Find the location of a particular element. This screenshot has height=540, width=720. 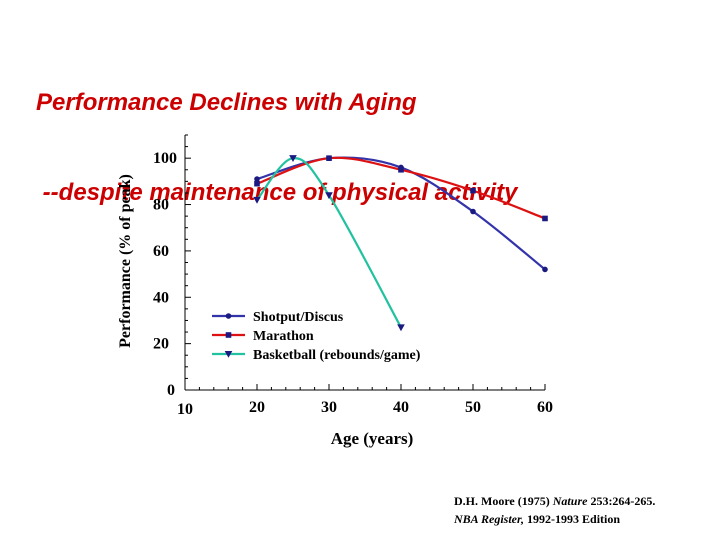

x-axis-label: Age (years) is located at coordinates (372, 438).